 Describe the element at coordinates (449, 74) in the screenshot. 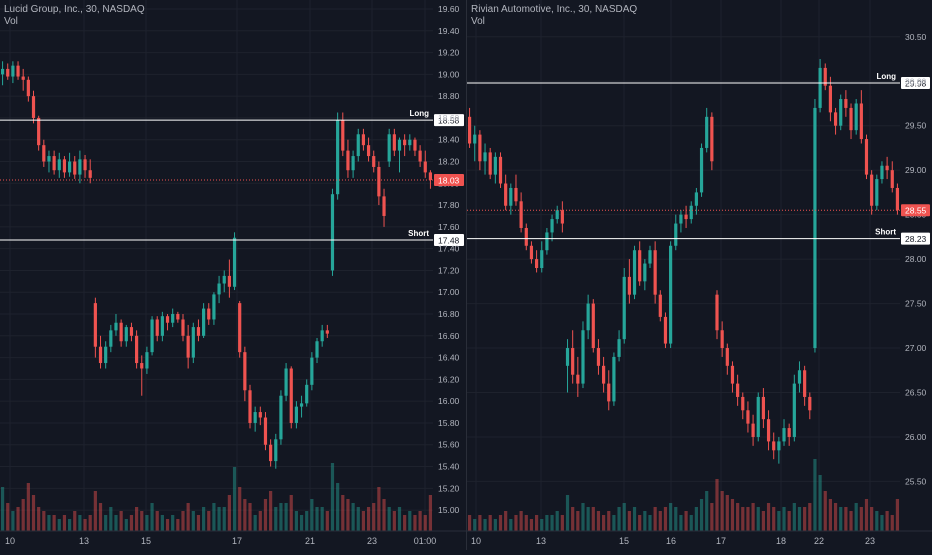

I see `y-tick-label: 19.00` at that location.